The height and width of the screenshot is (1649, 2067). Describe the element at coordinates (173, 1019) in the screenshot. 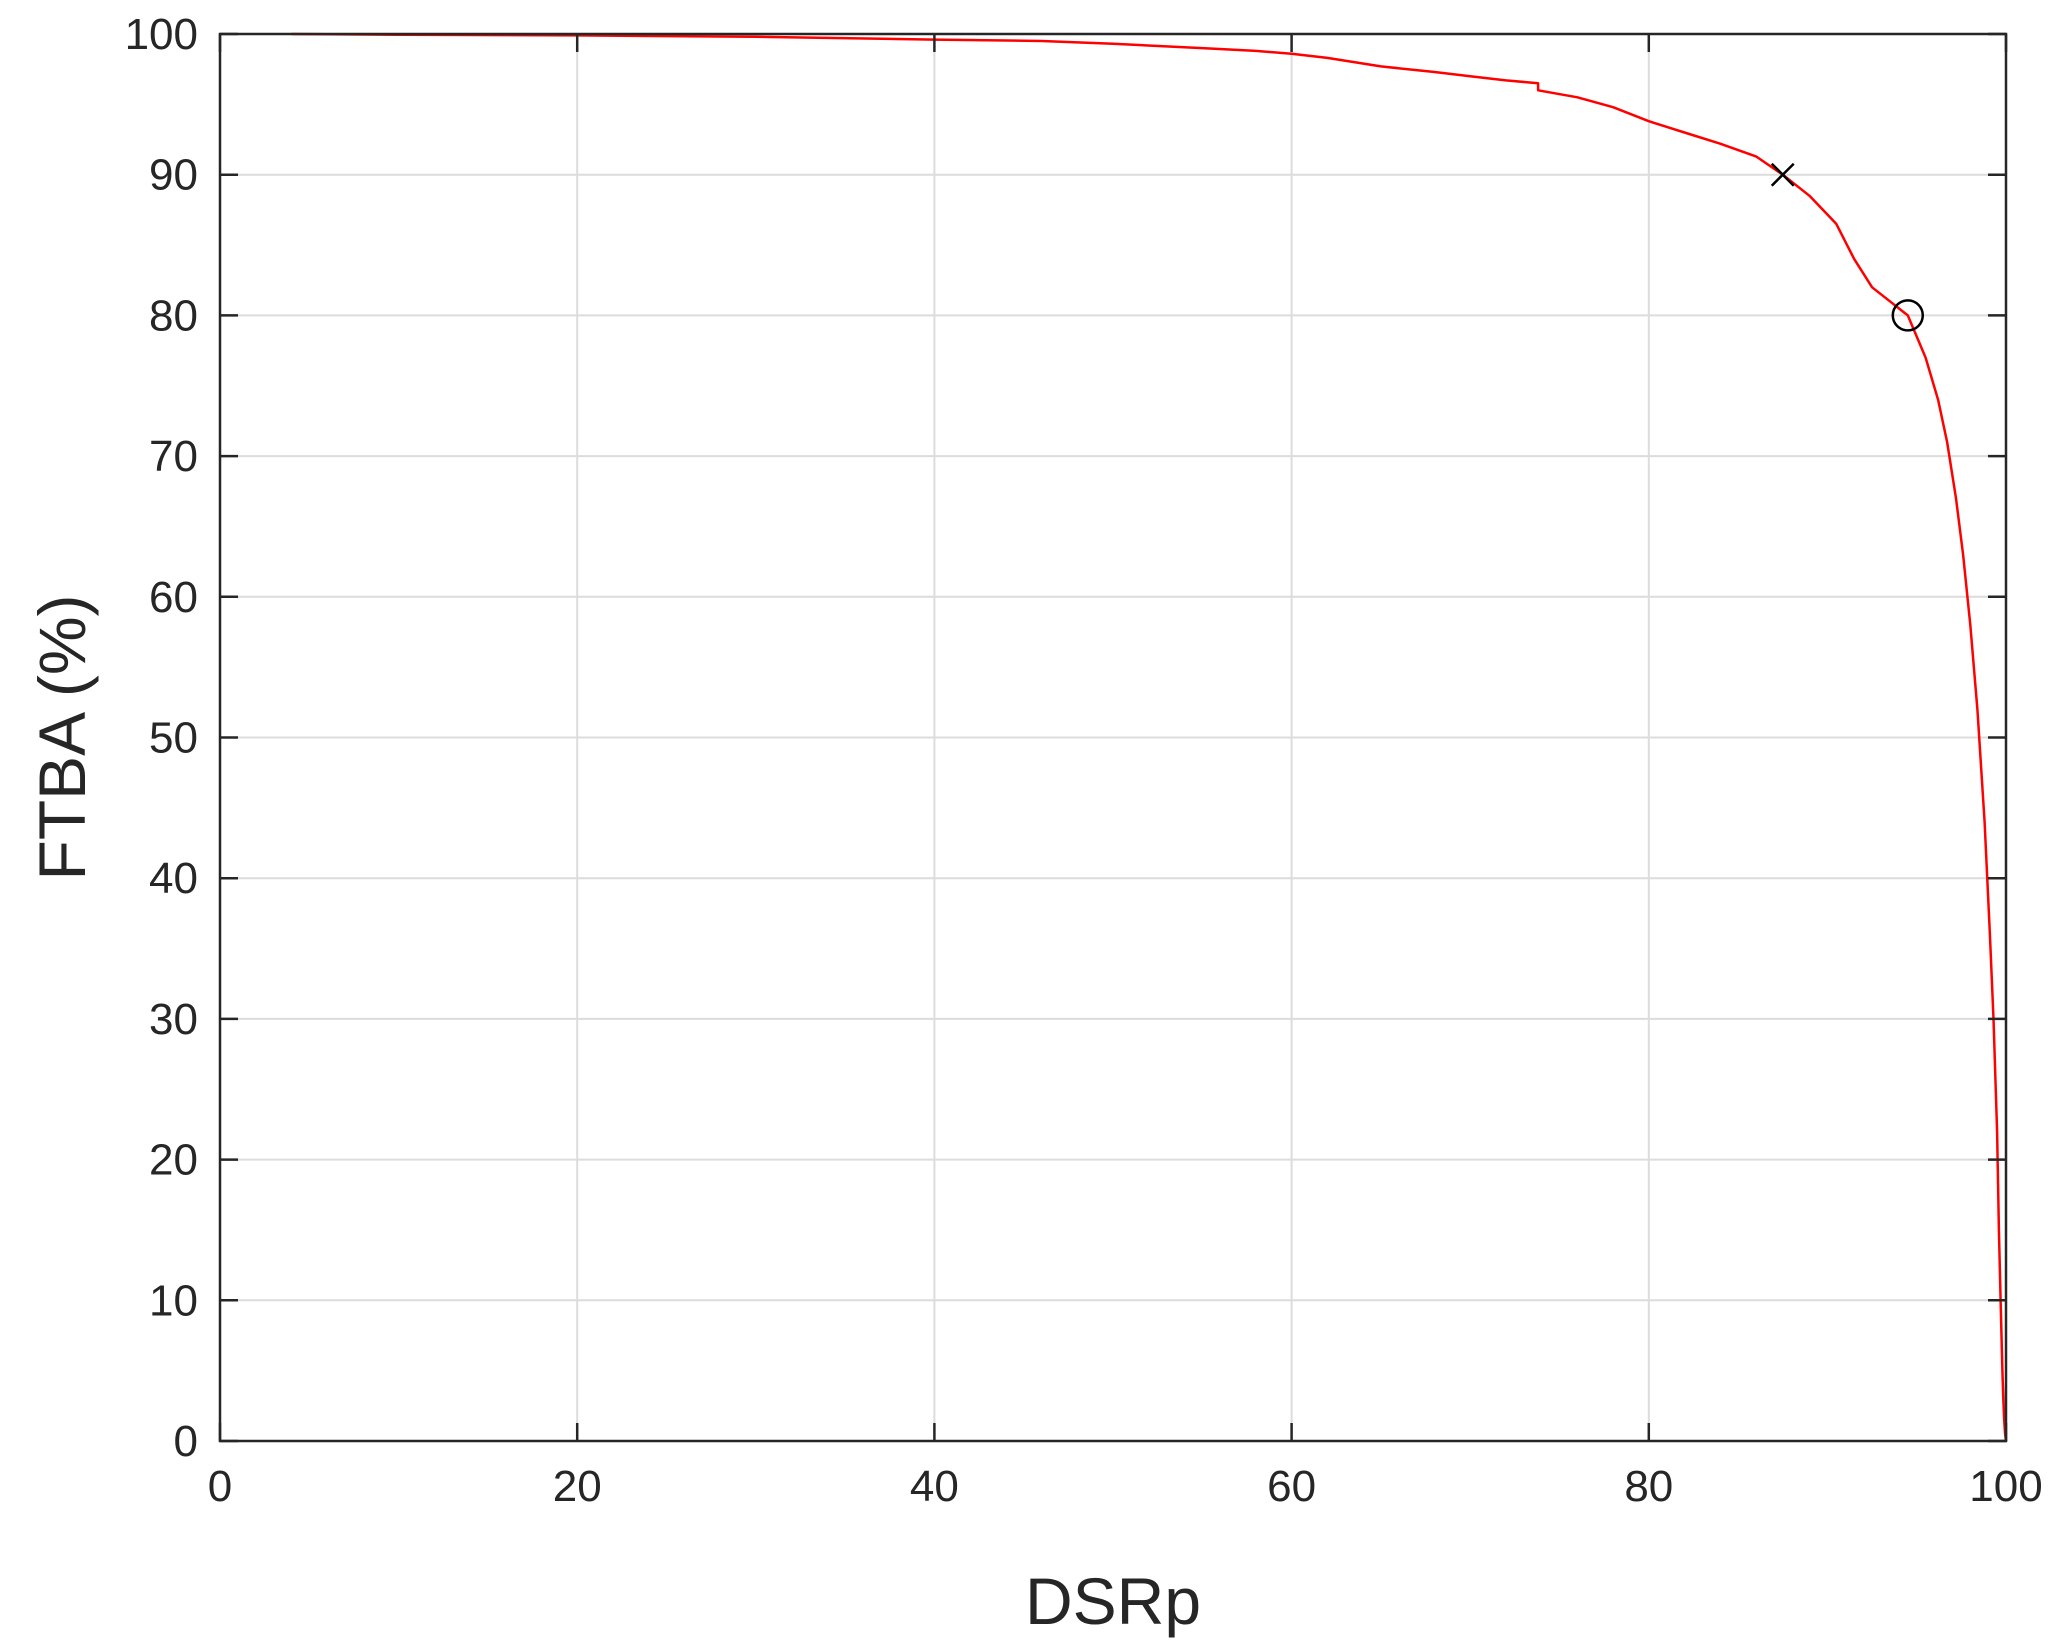

I see `y-tick-label: 30` at that location.